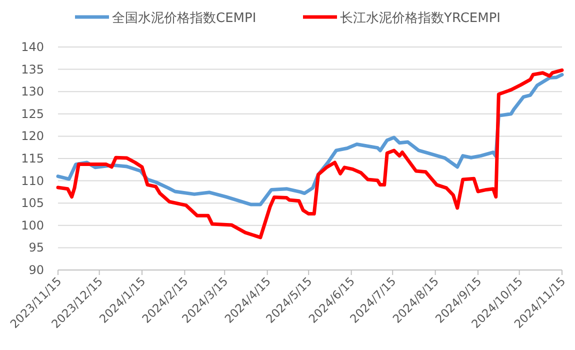 This screenshot has height=350, width=575. What do you see at coordinates (32, 69) in the screenshot?
I see `y-tick-label: 135` at bounding box center [32, 69].